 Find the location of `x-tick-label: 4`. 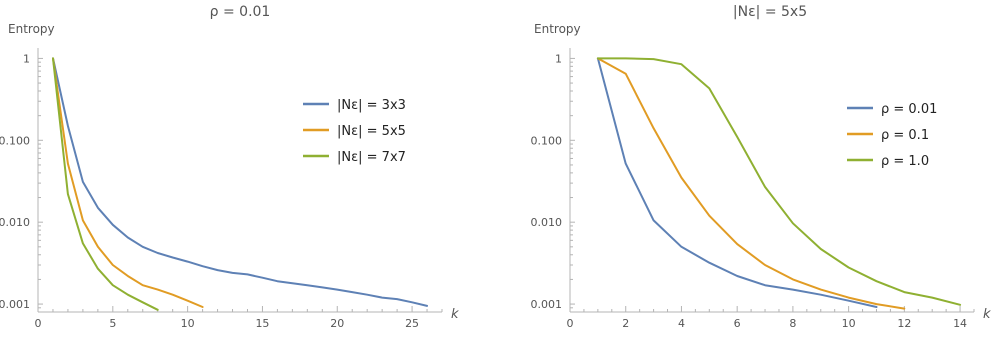

x-tick-label: 4 is located at coordinates (681, 323).